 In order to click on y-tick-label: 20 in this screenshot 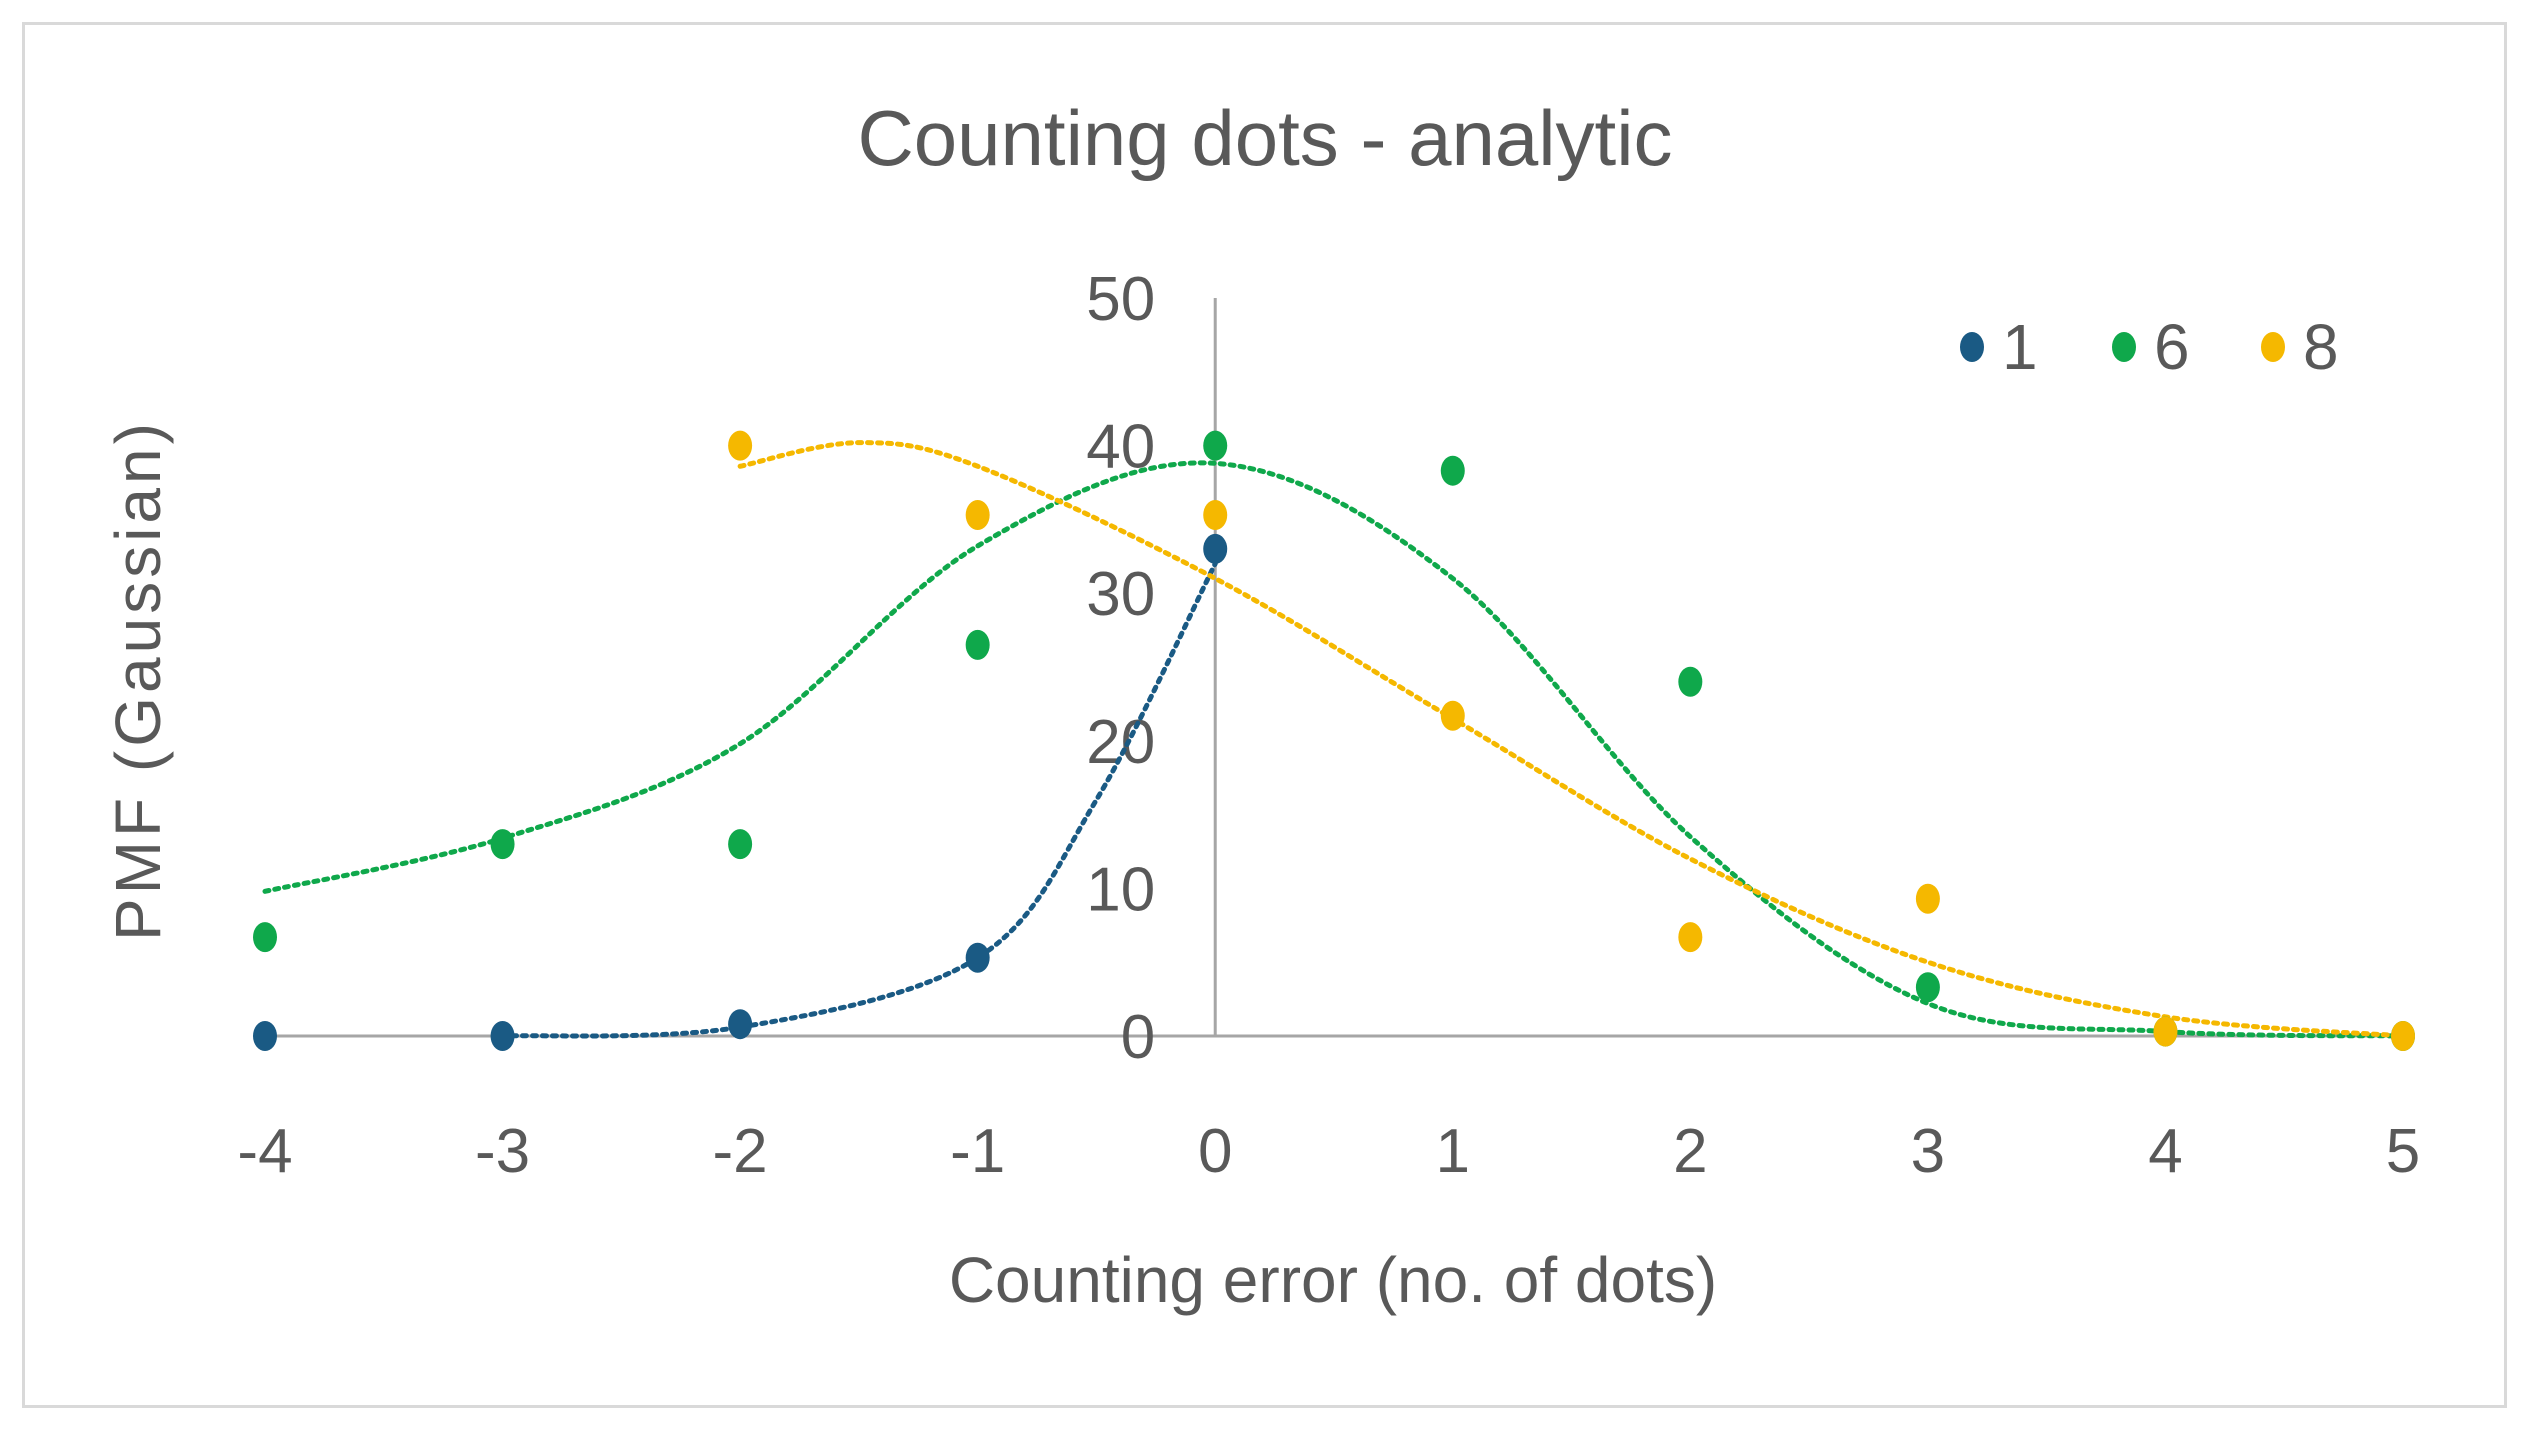, I will do `click(1120, 742)`.